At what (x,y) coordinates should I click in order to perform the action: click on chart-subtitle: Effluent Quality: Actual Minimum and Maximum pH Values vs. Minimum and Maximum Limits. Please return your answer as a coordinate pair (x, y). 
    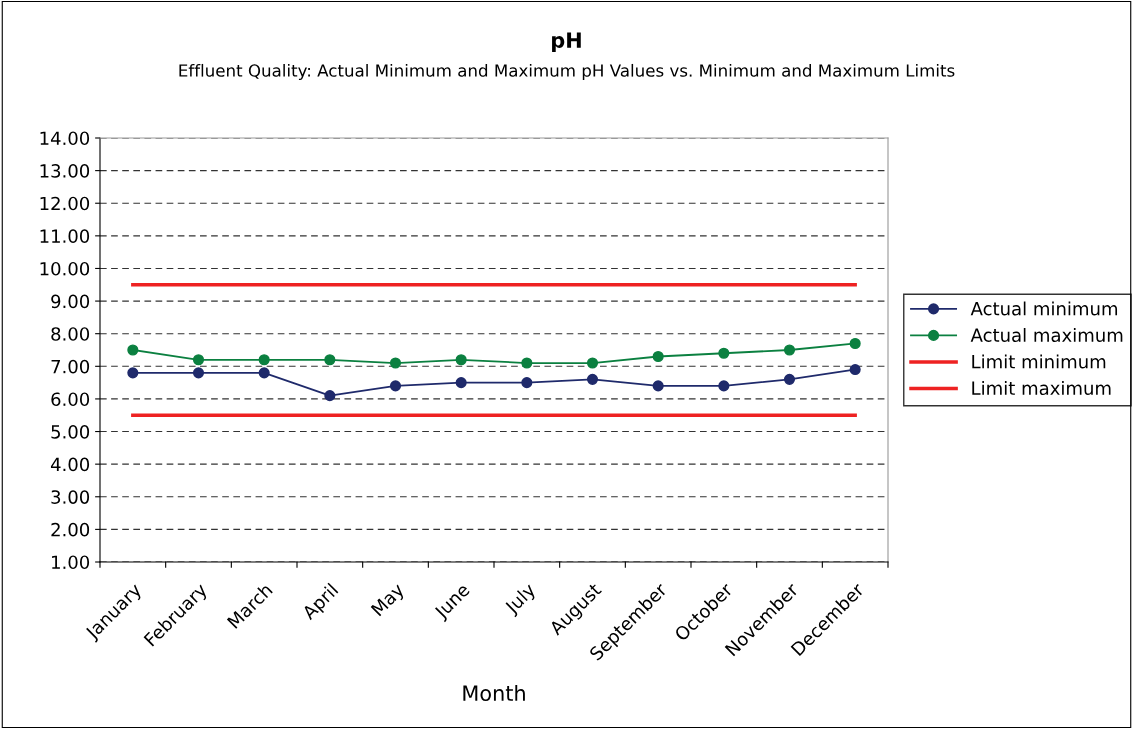
    Looking at the image, I should click on (567, 72).